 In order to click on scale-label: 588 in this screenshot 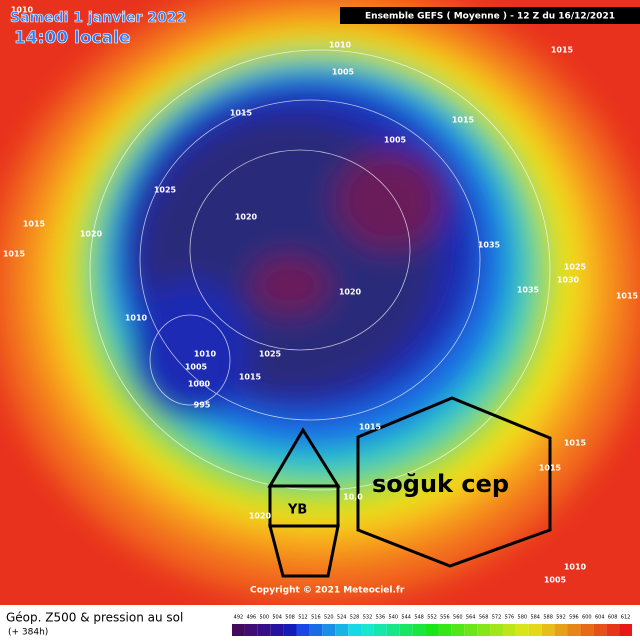, I will do `click(548, 618)`.